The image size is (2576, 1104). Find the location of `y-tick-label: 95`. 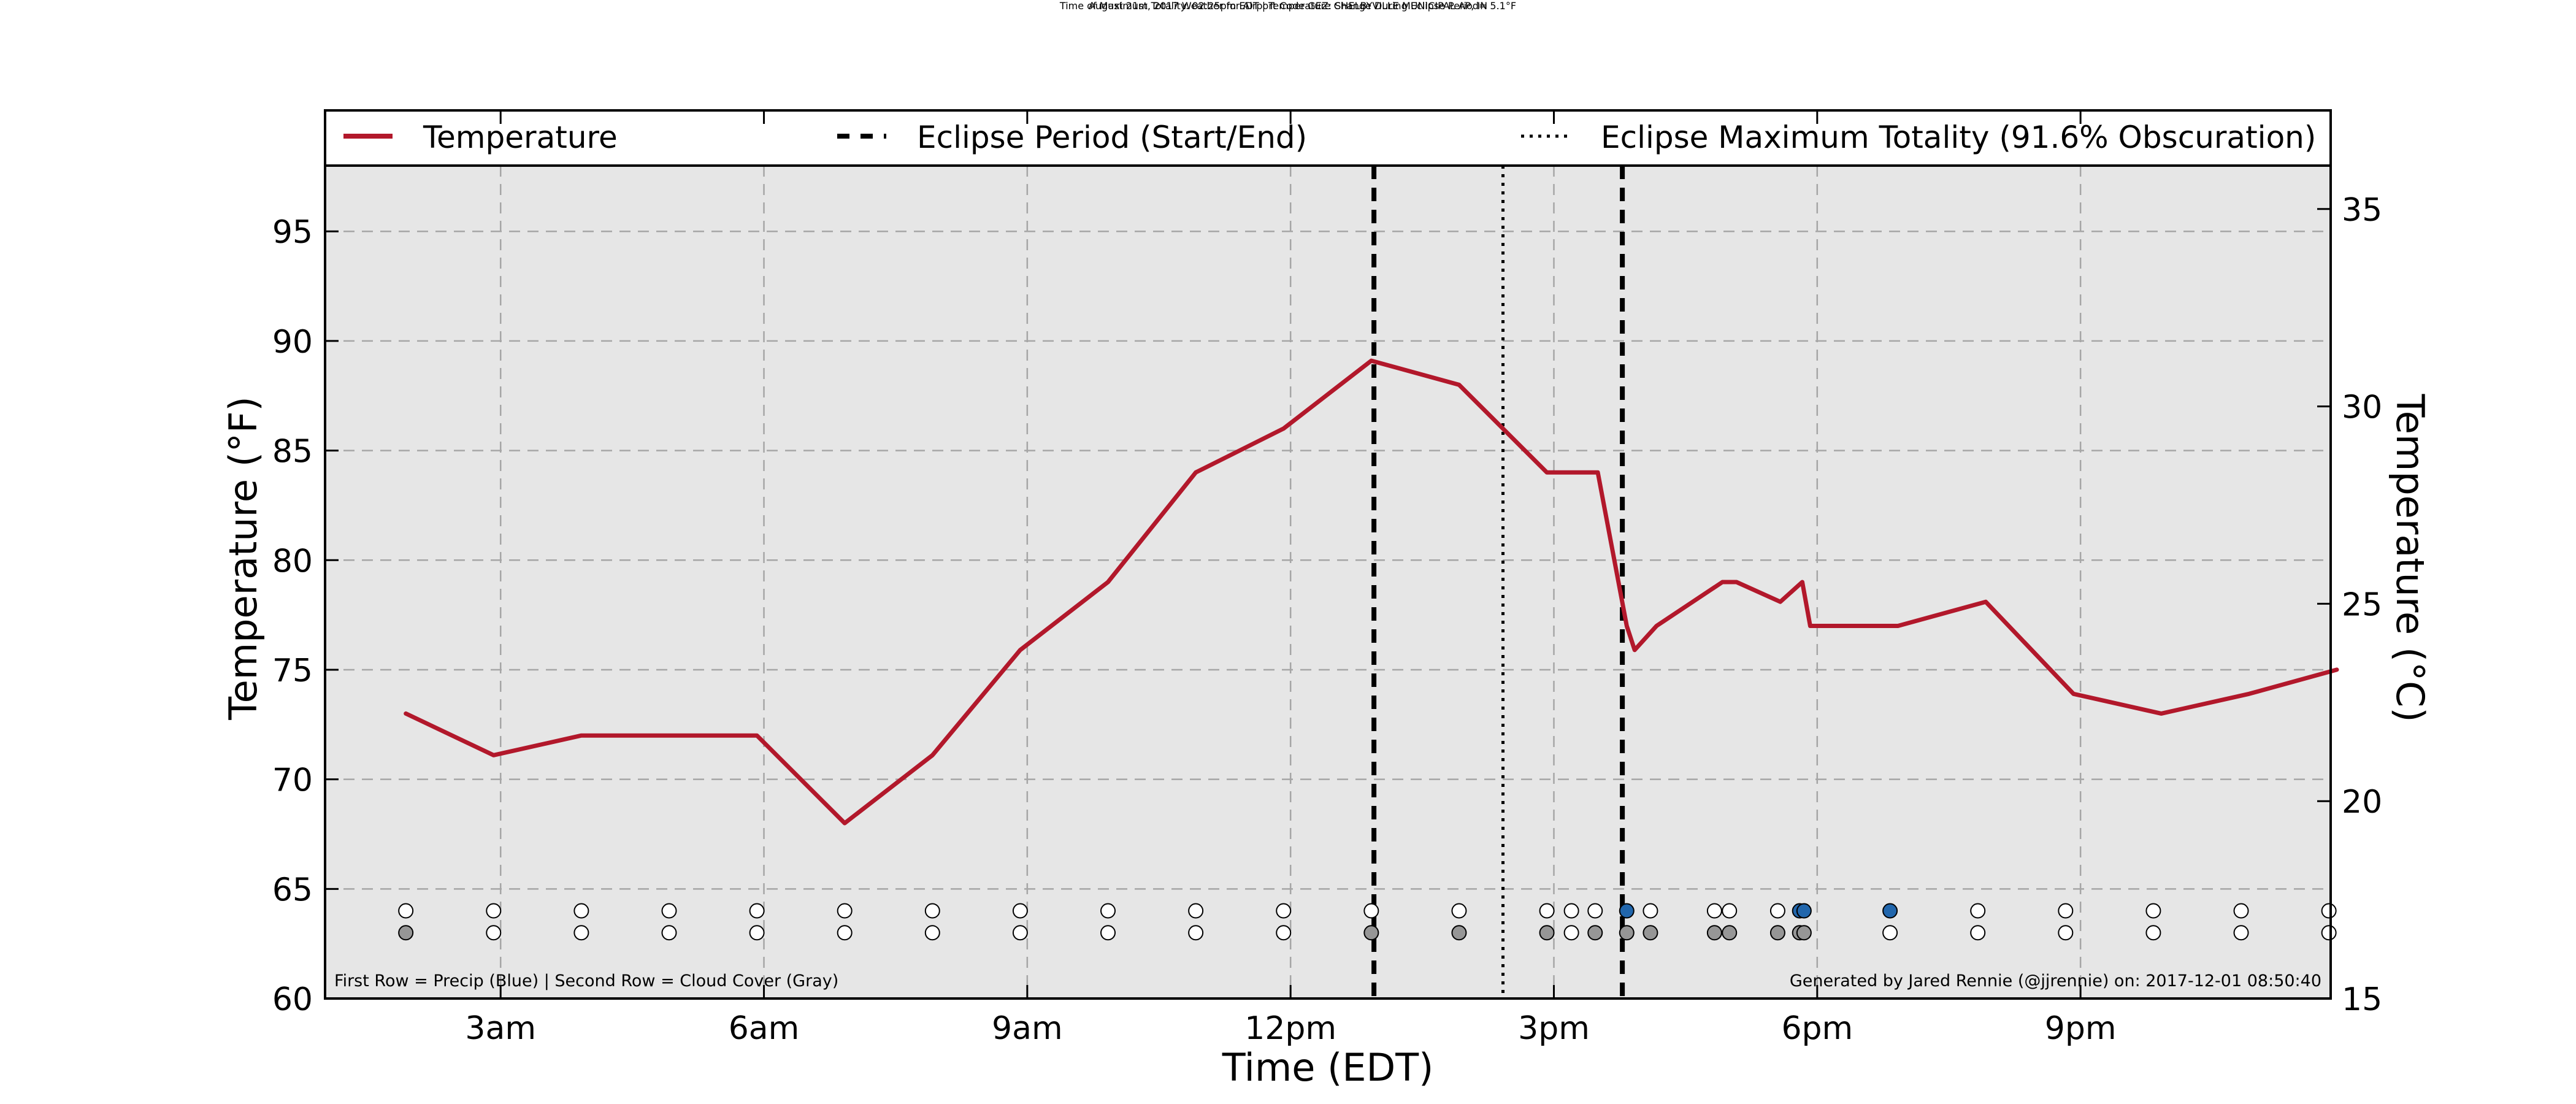

y-tick-label: 95 is located at coordinates (292, 232).